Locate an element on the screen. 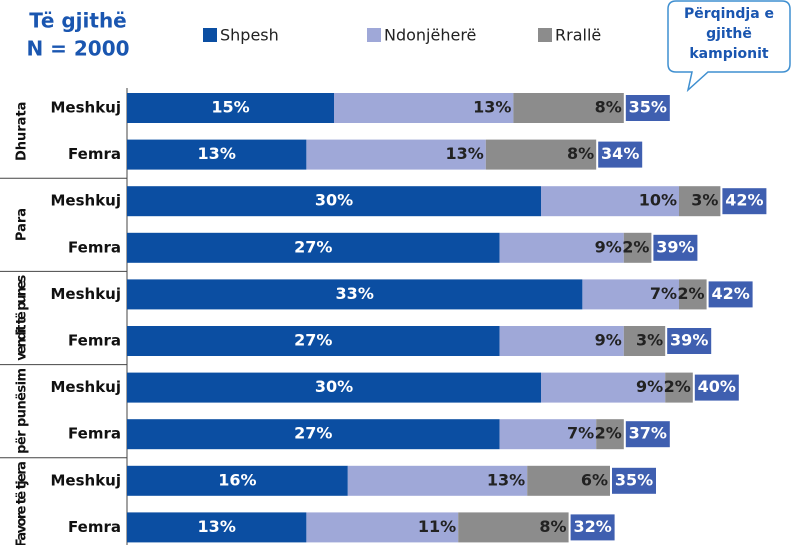 The height and width of the screenshot is (545, 801). group-label: Para is located at coordinates (22, 224).